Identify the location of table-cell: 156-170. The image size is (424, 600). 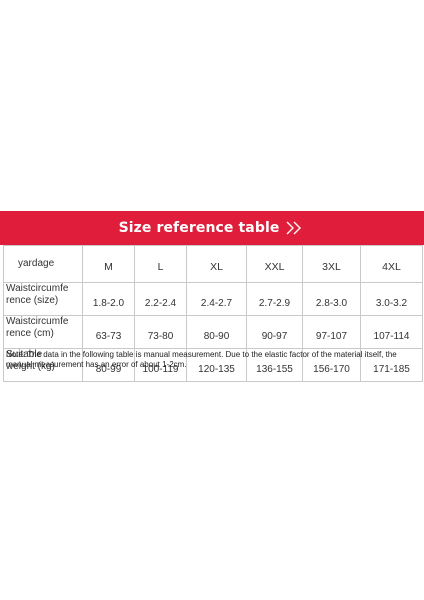
(331, 365).